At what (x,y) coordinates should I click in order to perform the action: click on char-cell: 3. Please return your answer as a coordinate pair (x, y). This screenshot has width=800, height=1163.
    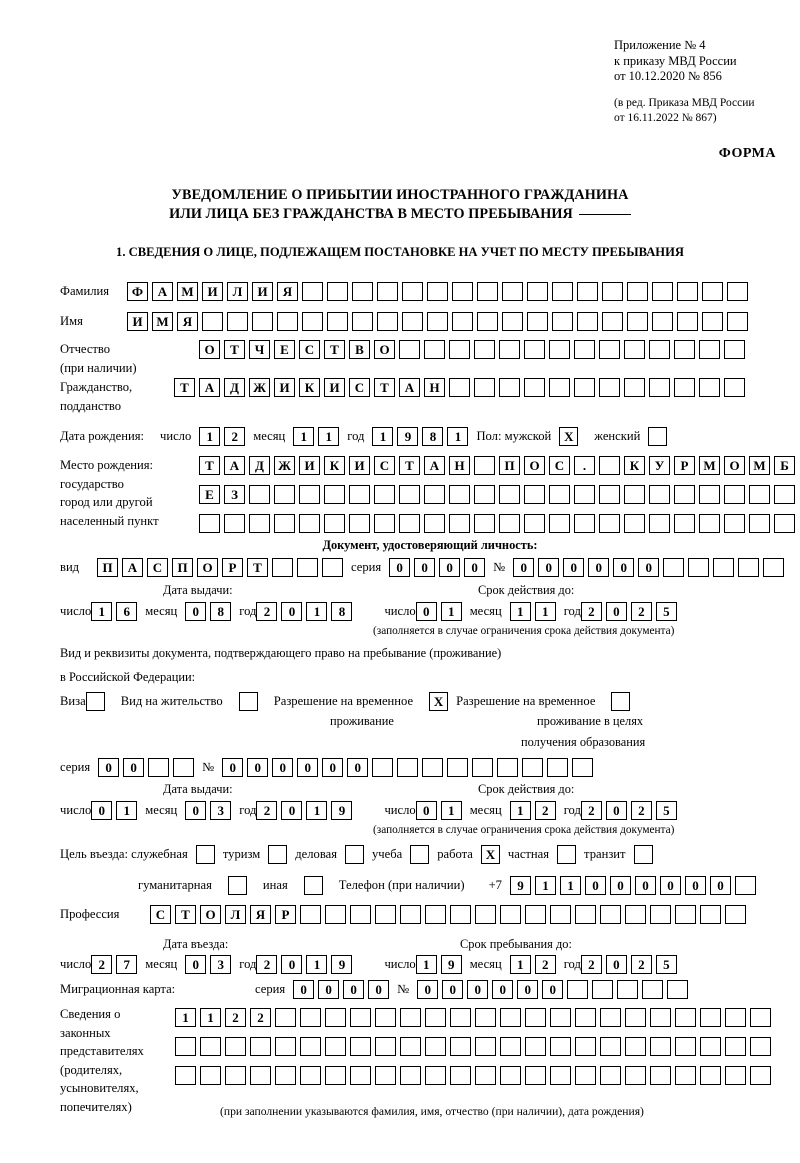
    Looking at the image, I should click on (221, 810).